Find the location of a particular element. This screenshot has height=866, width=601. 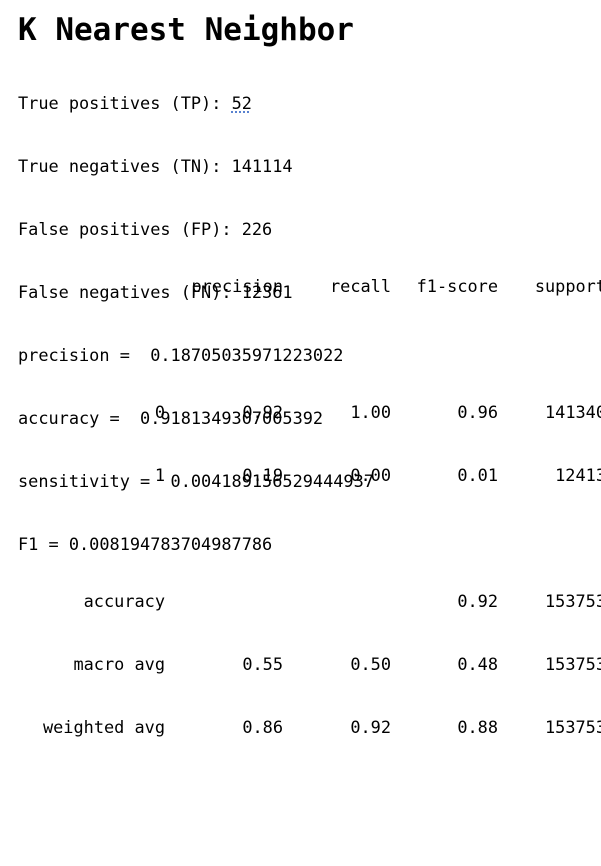

row-recall: 0.92 is located at coordinates (370, 727).